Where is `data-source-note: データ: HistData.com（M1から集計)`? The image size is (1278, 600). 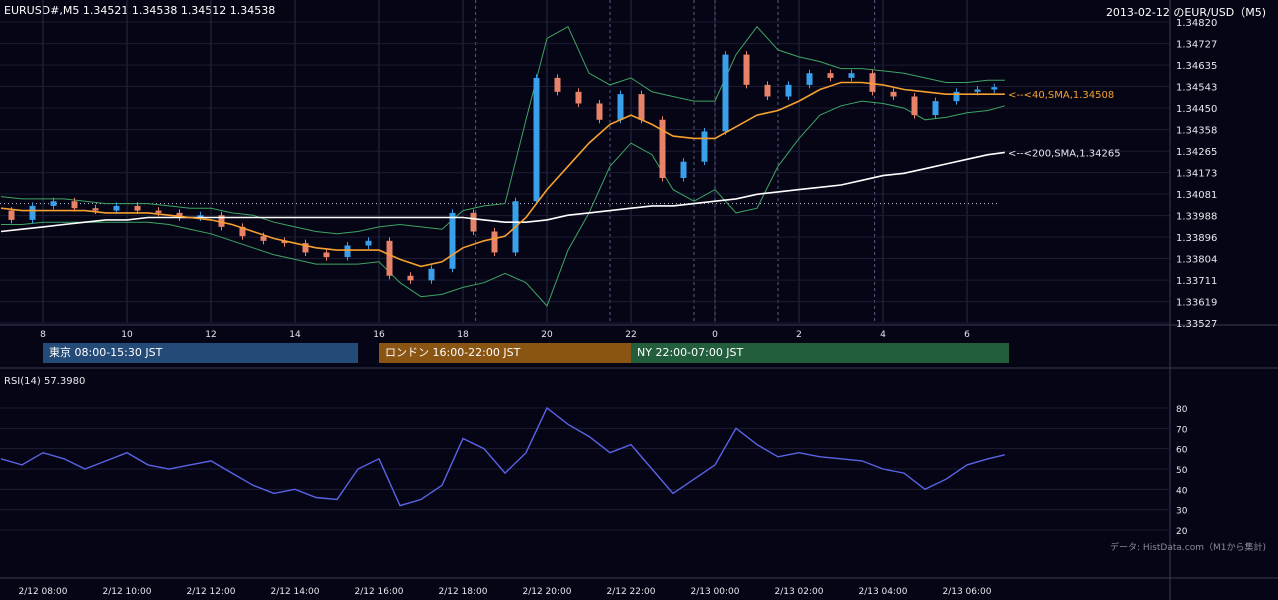 data-source-note: データ: HistData.com（M1から集計) is located at coordinates (1188, 547).